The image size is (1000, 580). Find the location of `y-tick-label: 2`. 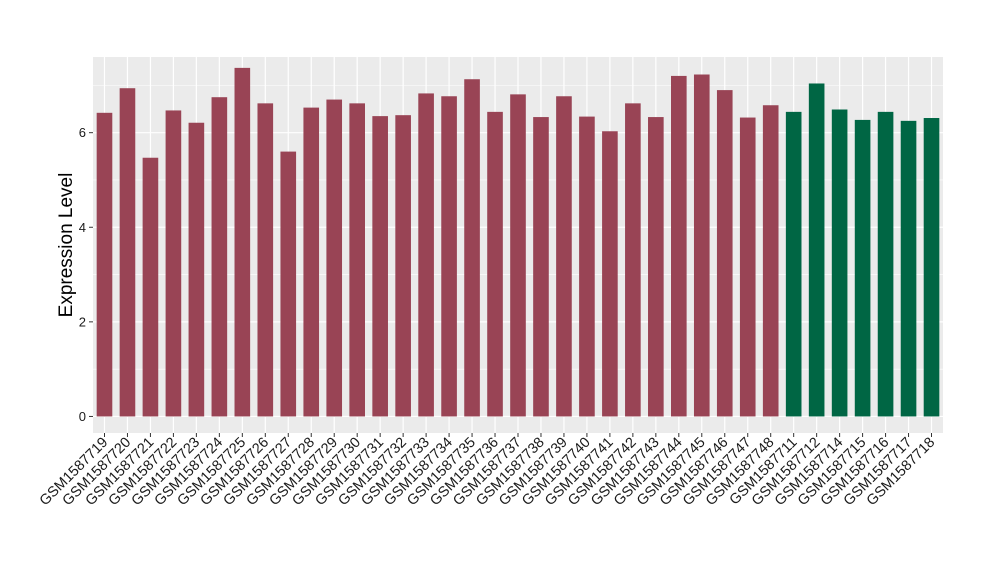

y-tick-label: 2 is located at coordinates (82, 321).